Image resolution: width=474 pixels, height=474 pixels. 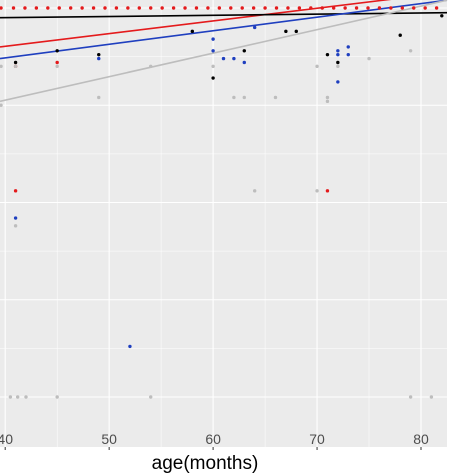 I want to click on trend-line-blue, so click(x=224, y=30).